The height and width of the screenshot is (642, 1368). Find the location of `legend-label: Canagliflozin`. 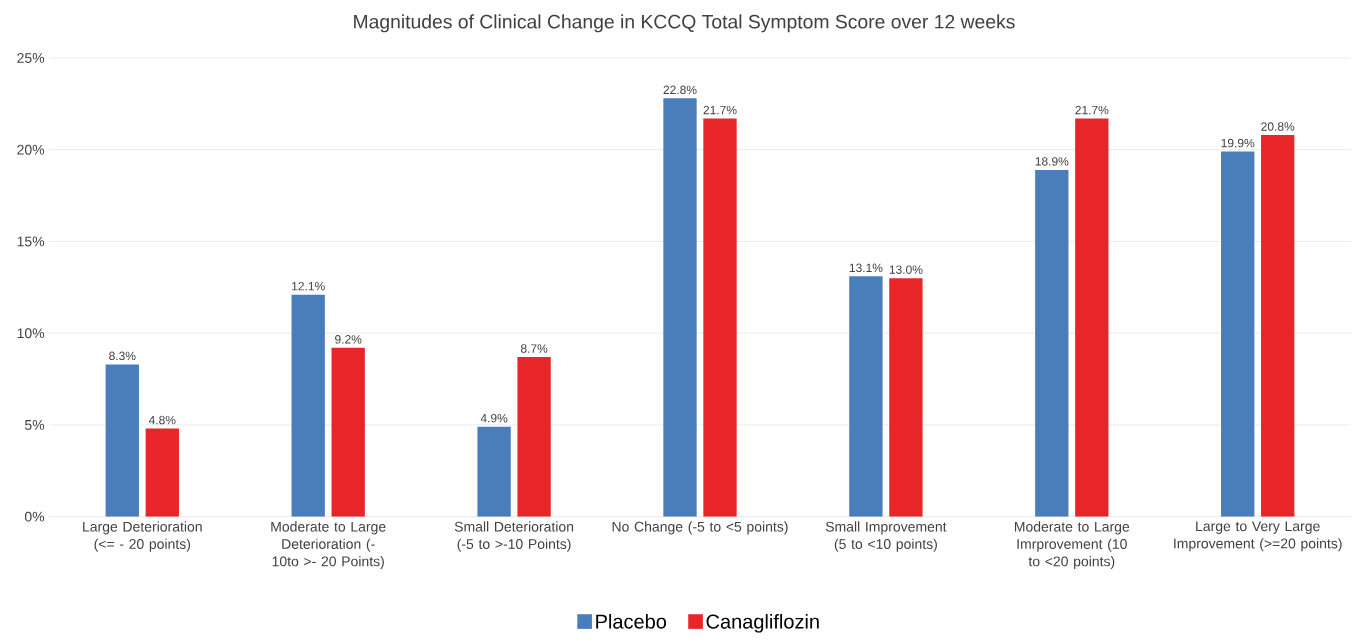

legend-label: Canagliflozin is located at coordinates (762, 623).